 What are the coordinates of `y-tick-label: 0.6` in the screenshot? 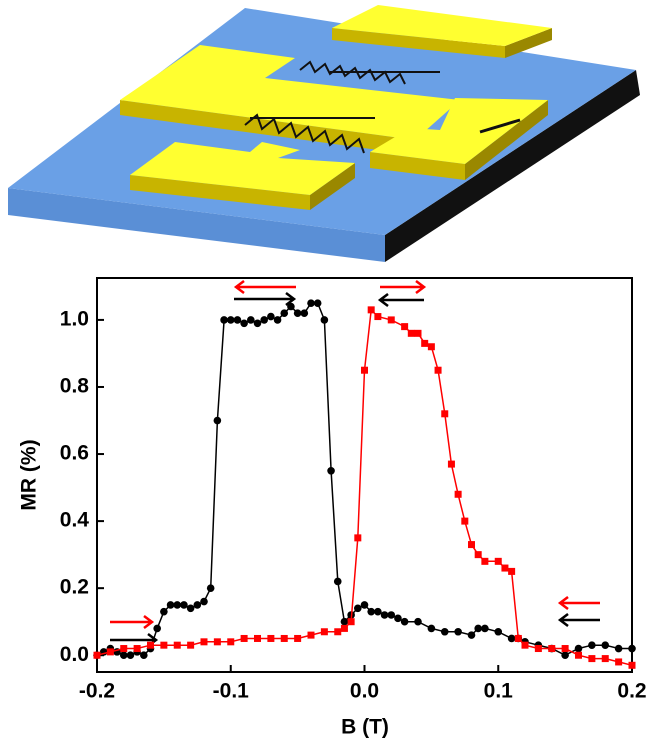 It's located at (74, 453).